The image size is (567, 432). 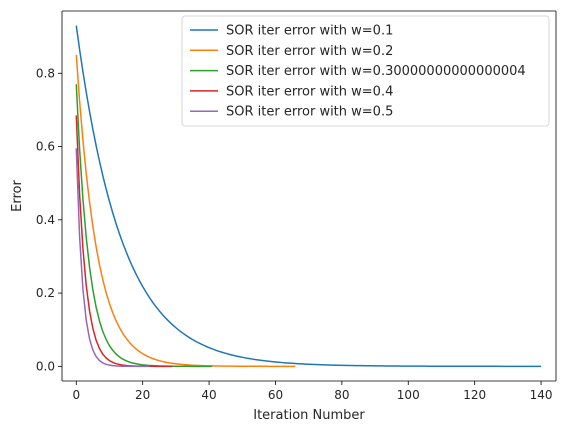 What do you see at coordinates (312, 391) in the screenshot?
I see `x-axis-ticks: 0 20 40 60 80 100 120 140` at bounding box center [312, 391].